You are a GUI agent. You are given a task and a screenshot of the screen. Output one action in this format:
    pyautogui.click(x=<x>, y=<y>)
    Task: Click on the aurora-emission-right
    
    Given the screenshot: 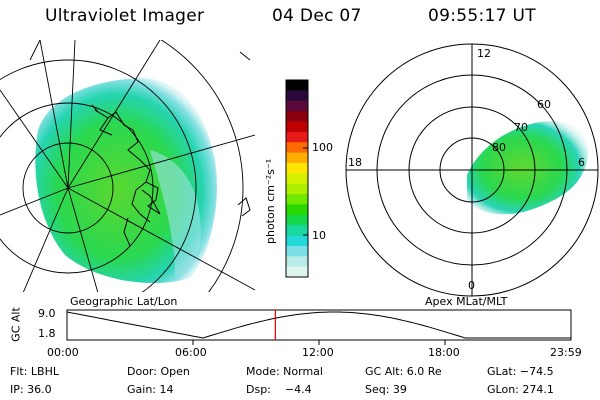 What is the action you would take?
    pyautogui.click(x=528, y=168)
    